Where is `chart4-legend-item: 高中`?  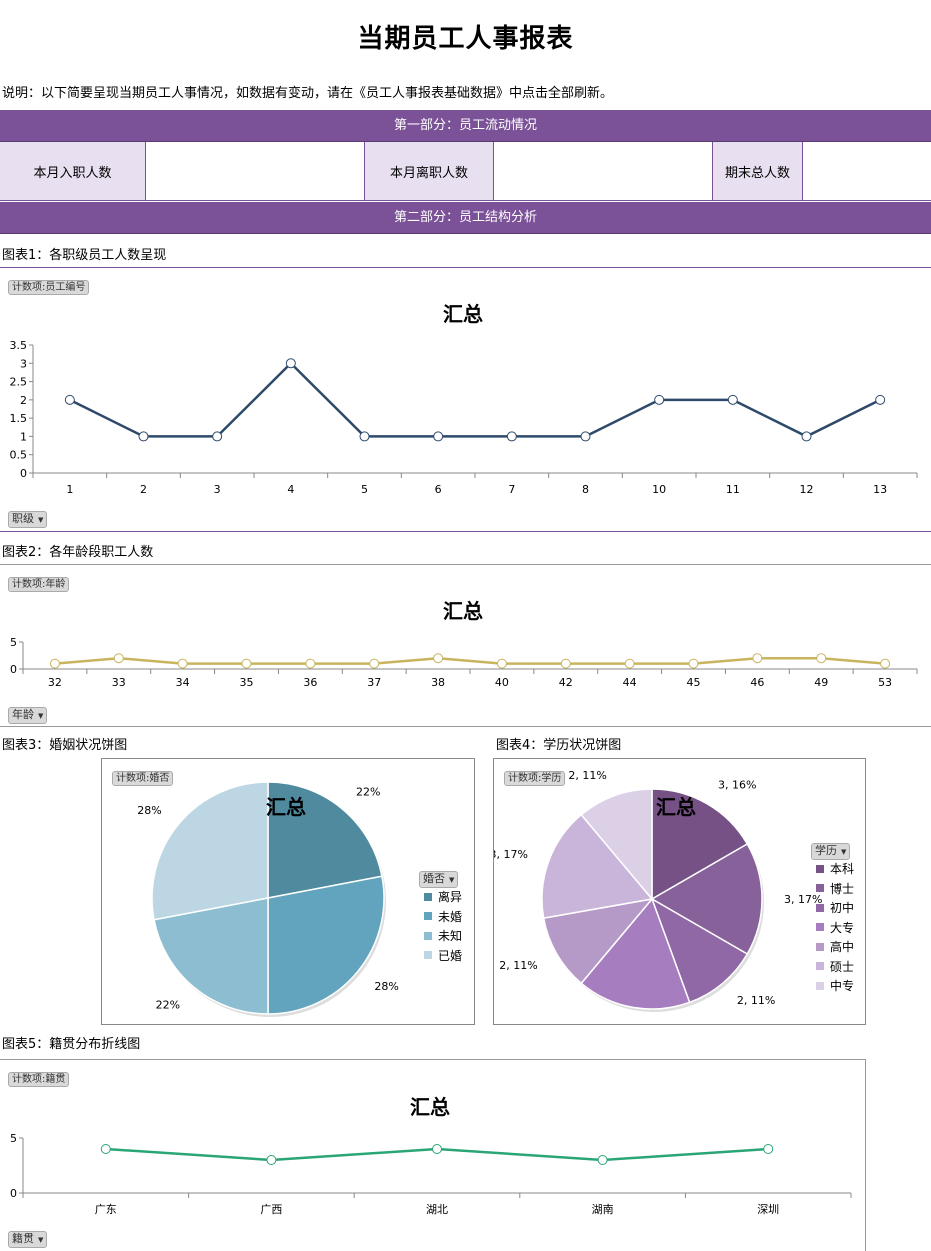 chart4-legend-item: 高中 is located at coordinates (835, 947).